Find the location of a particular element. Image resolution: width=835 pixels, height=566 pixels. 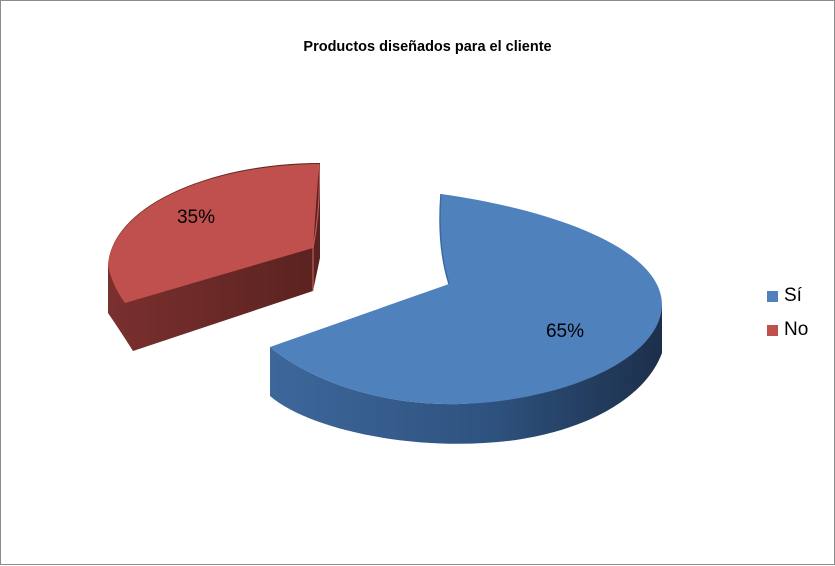

legend-item-no: No is located at coordinates (787, 330).